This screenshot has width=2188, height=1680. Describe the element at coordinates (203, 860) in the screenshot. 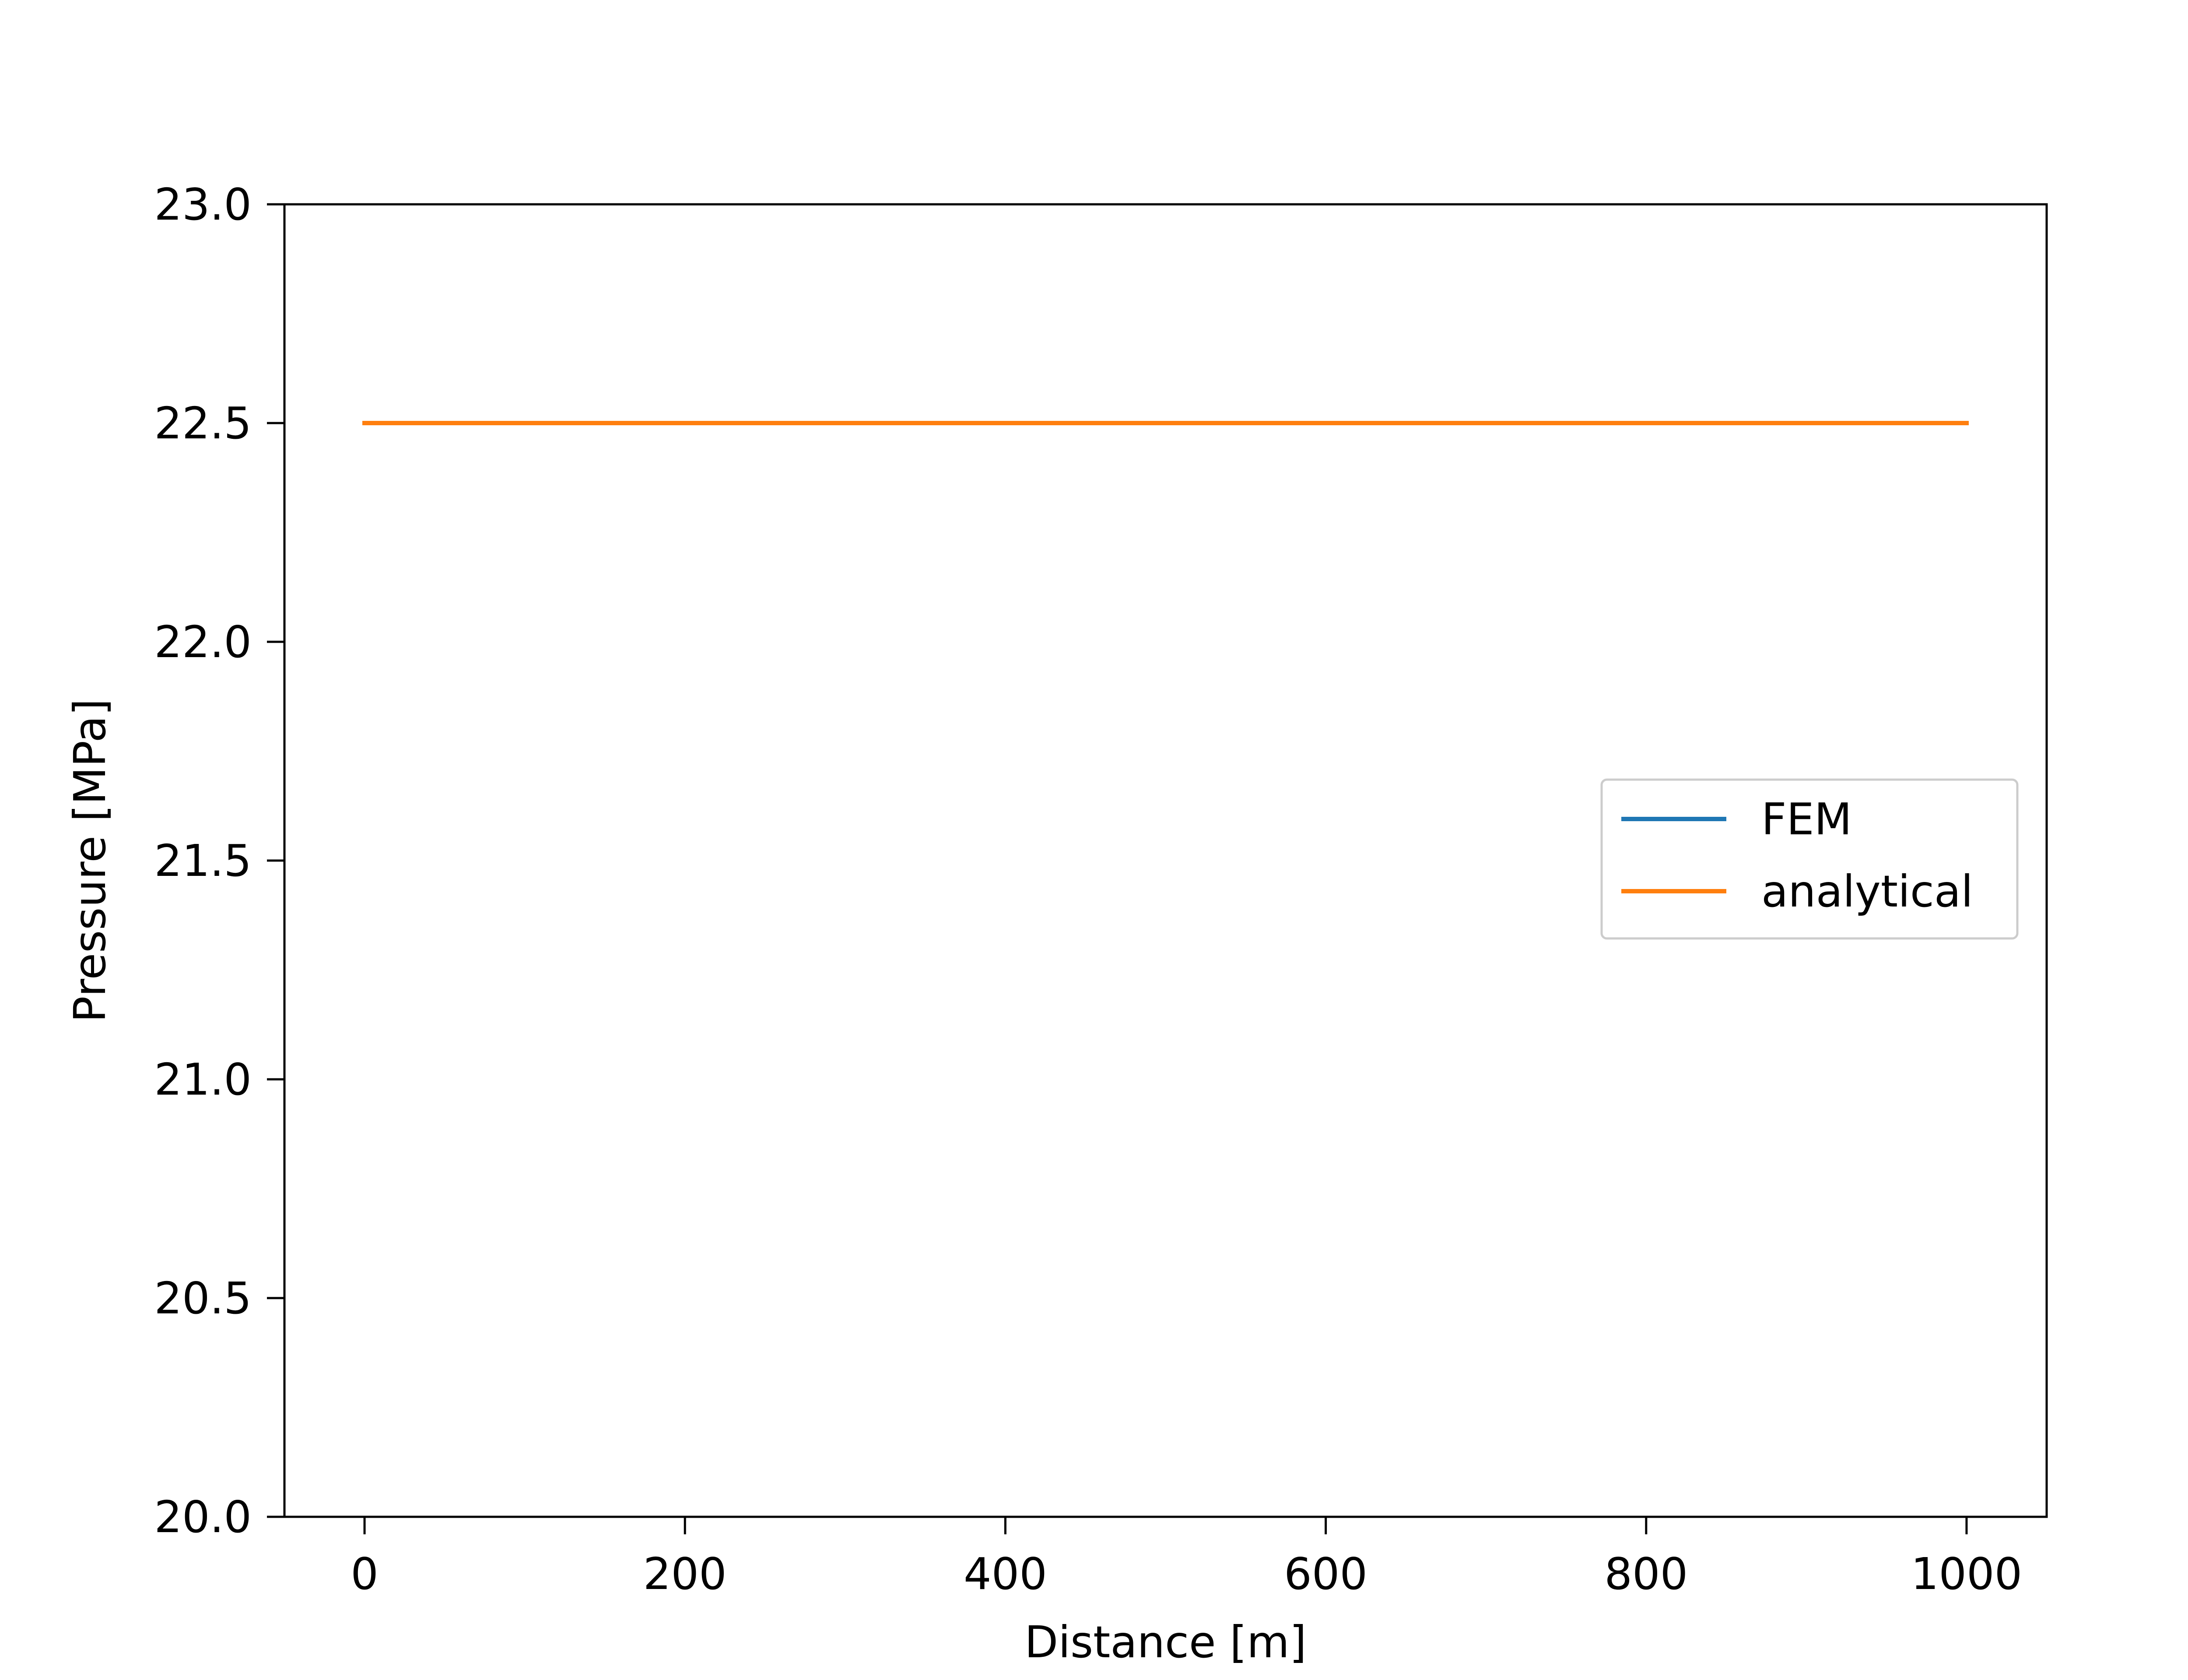

I see `y-tick-label: 21.5` at that location.